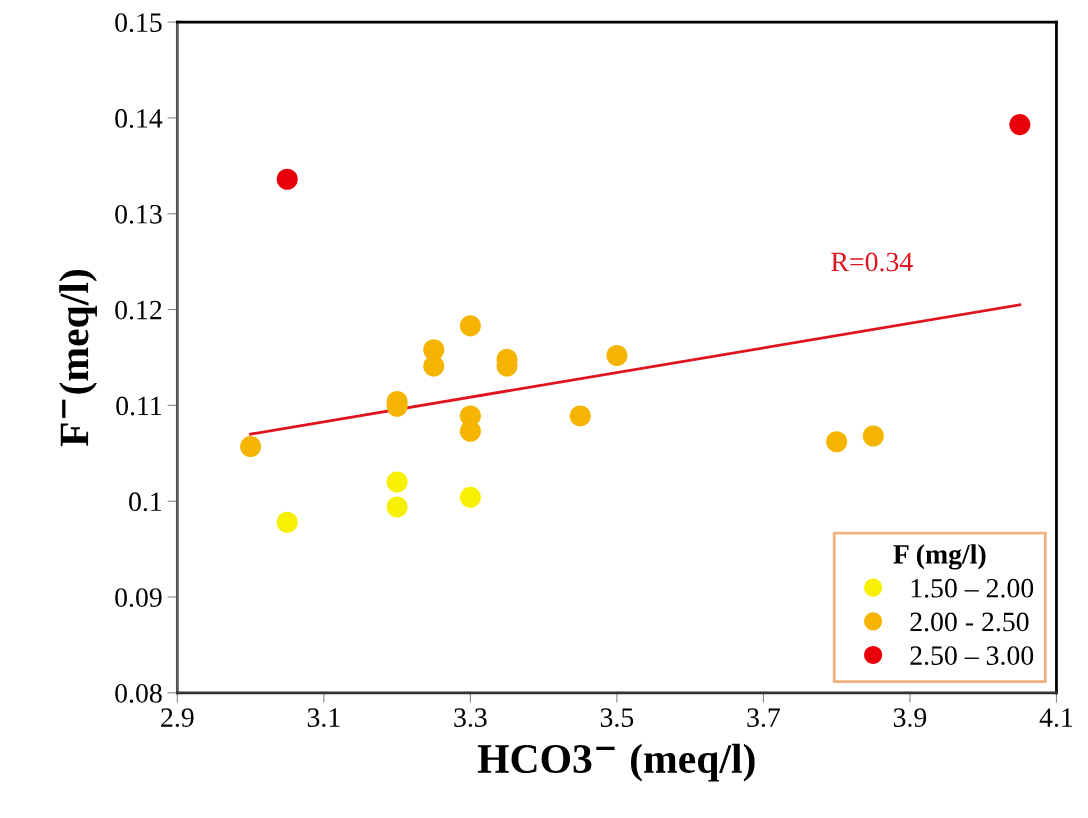 Image resolution: width=1088 pixels, height=818 pixels. I want to click on y-tick-label: 0.12, so click(138, 310).